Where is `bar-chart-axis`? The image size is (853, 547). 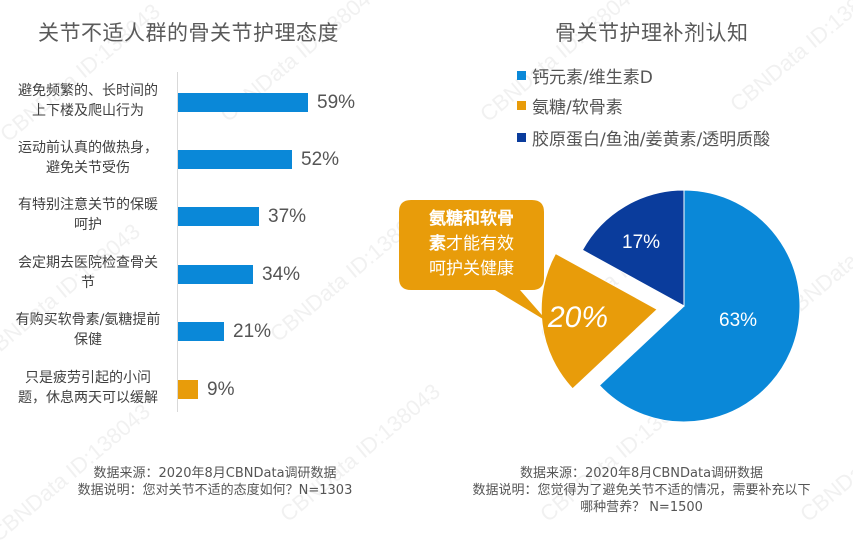
bar-chart-axis is located at coordinates (177, 242).